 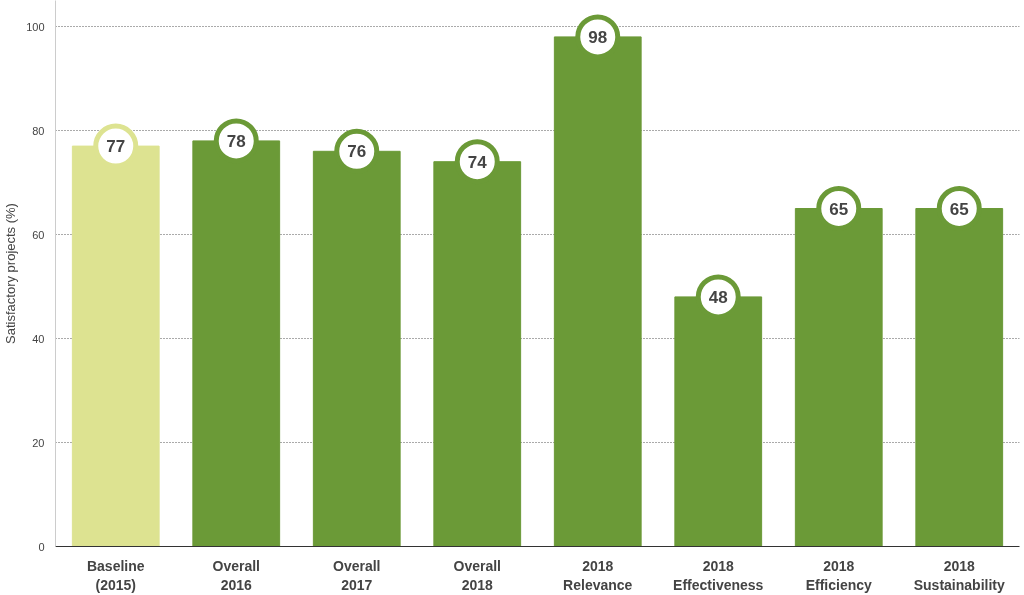 What do you see at coordinates (38, 442) in the screenshot?
I see `y-tick-label: 20` at bounding box center [38, 442].